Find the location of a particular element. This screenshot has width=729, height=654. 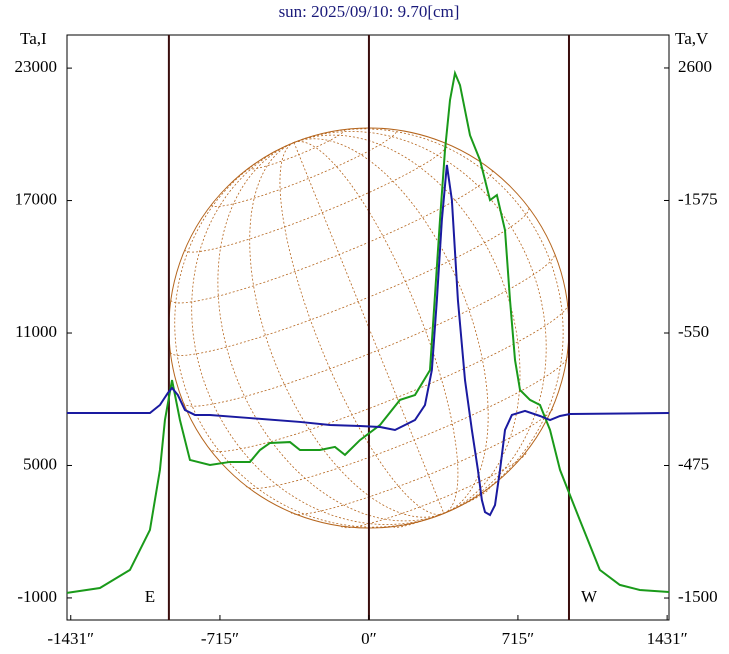

x-tick-label: -715″ is located at coordinates (220, 638).